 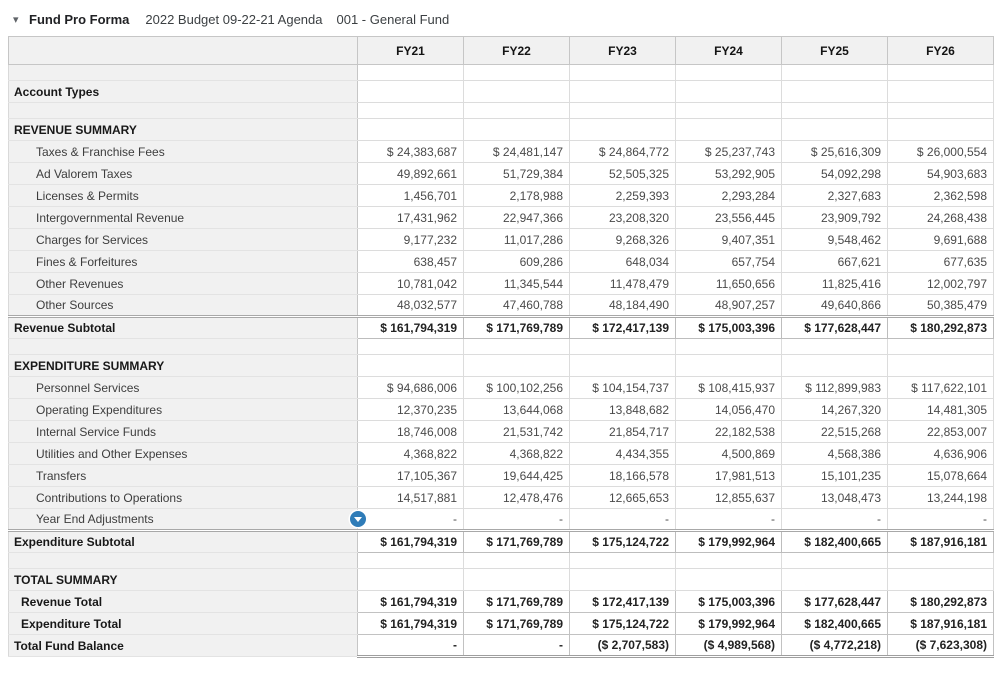 I want to click on value-cell-fy23-transfers: 18,166,578, so click(x=622, y=475).